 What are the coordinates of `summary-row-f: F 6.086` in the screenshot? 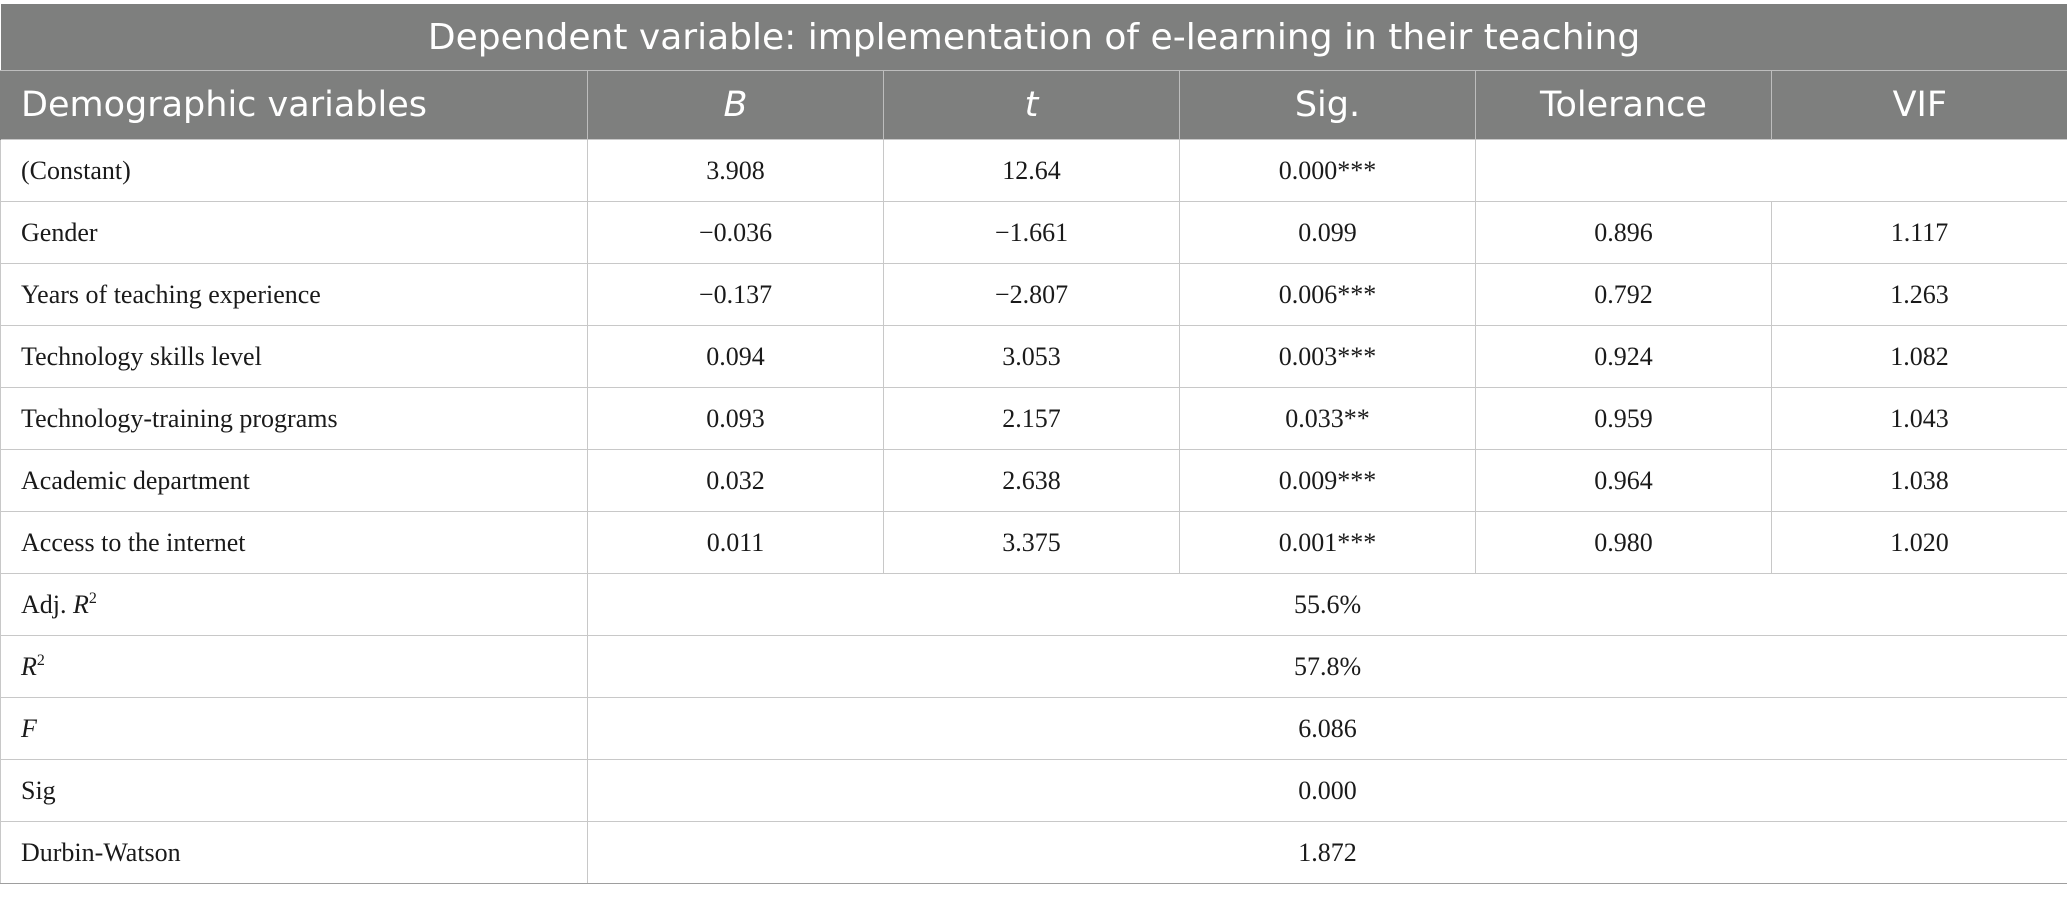 It's located at (1033, 728).